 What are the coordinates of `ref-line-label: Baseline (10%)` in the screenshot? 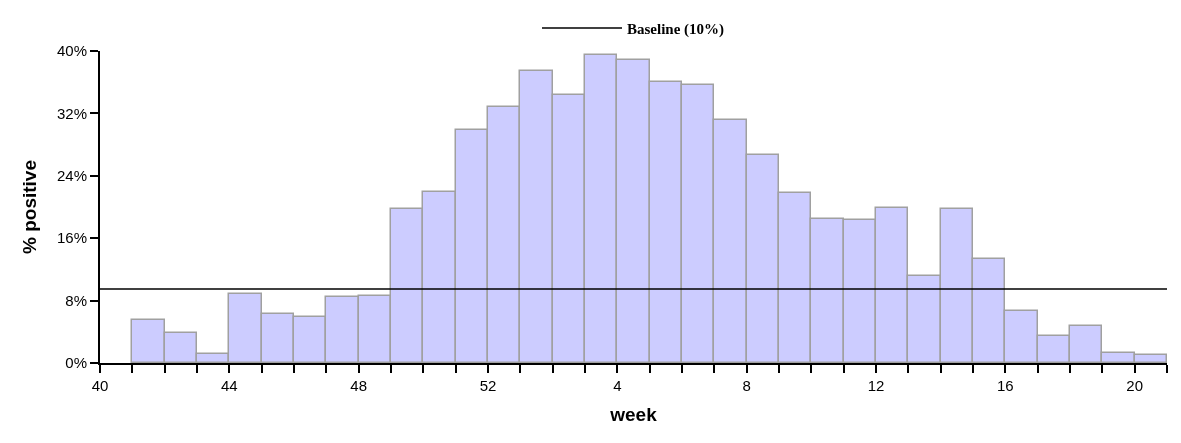 It's located at (676, 29).